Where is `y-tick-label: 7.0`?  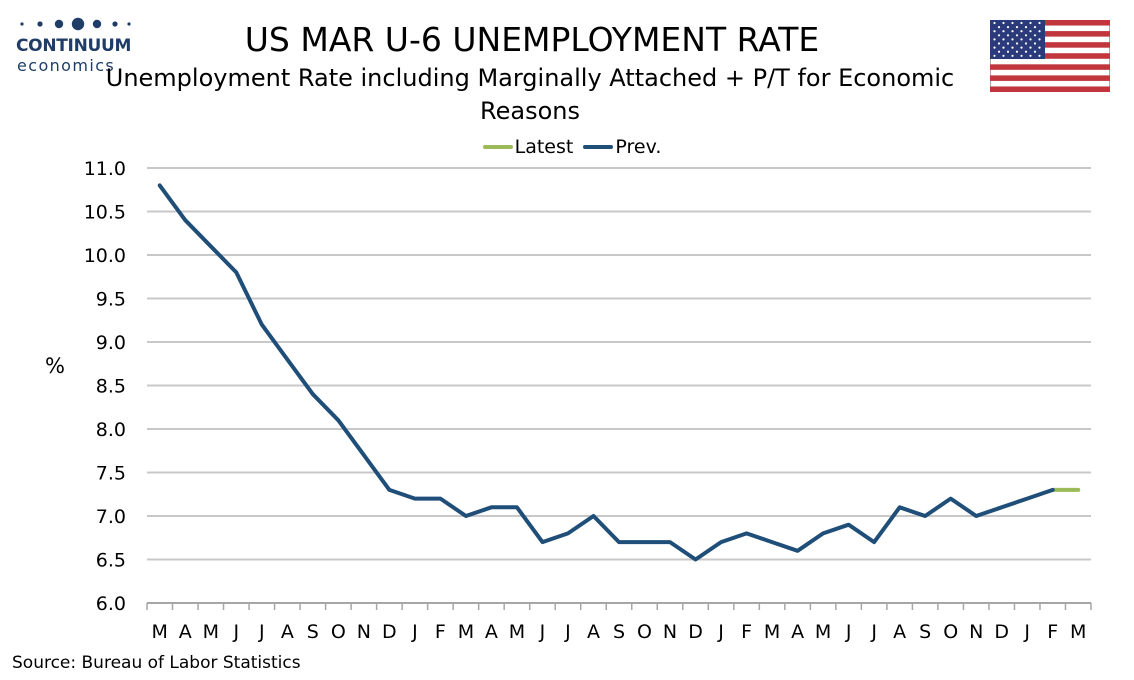
y-tick-label: 7.0 is located at coordinates (111, 517).